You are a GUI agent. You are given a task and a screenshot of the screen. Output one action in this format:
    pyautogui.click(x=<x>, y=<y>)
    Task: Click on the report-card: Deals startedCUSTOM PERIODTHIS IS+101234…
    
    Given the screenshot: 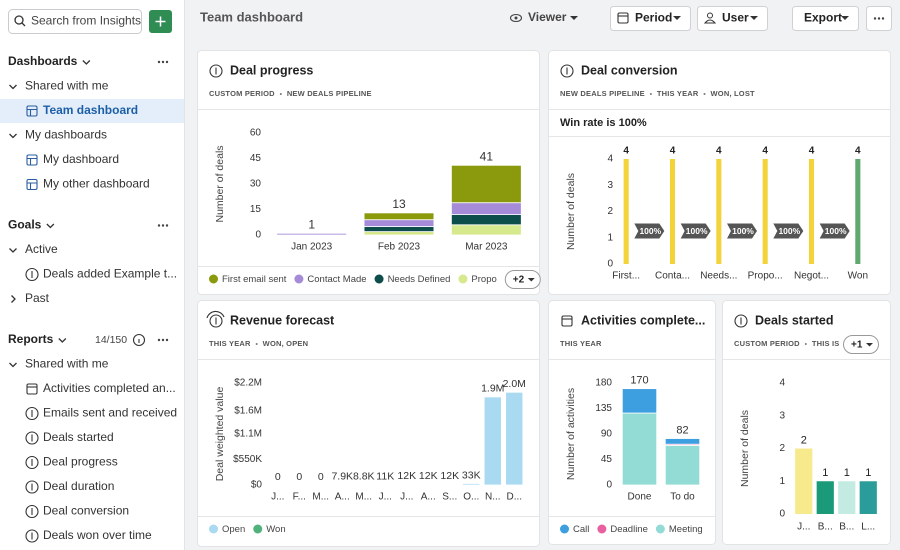 What is the action you would take?
    pyautogui.click(x=807, y=423)
    